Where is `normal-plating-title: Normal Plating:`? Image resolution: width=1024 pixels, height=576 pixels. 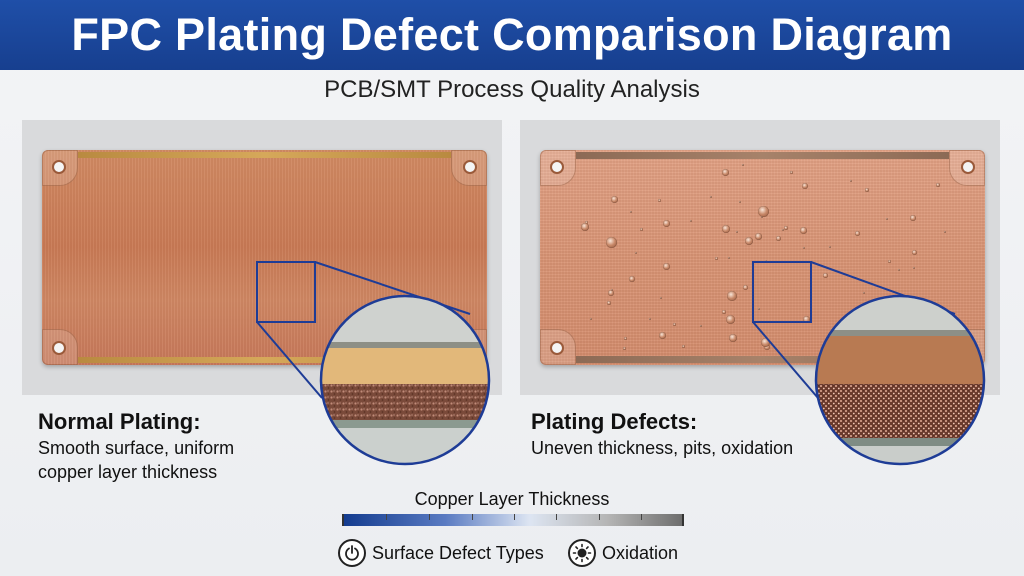 normal-plating-title: Normal Plating: is located at coordinates (119, 421).